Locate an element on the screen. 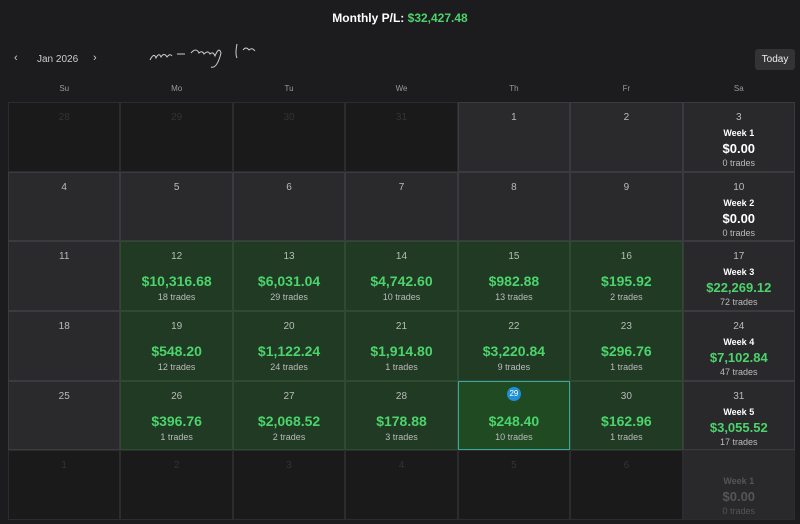 This screenshot has height=524, width=800. day-cell: 21 $1,914.80 1 trades is located at coordinates (401, 345).